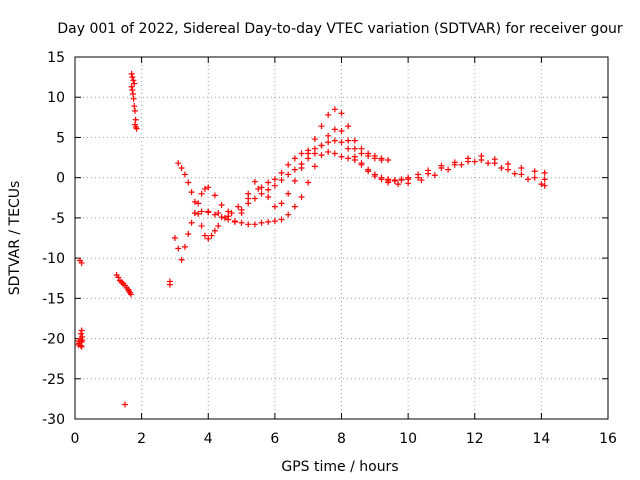 The height and width of the screenshot is (480, 640). Describe the element at coordinates (53, 299) in the screenshot. I see `y-tick-label: -15` at that location.